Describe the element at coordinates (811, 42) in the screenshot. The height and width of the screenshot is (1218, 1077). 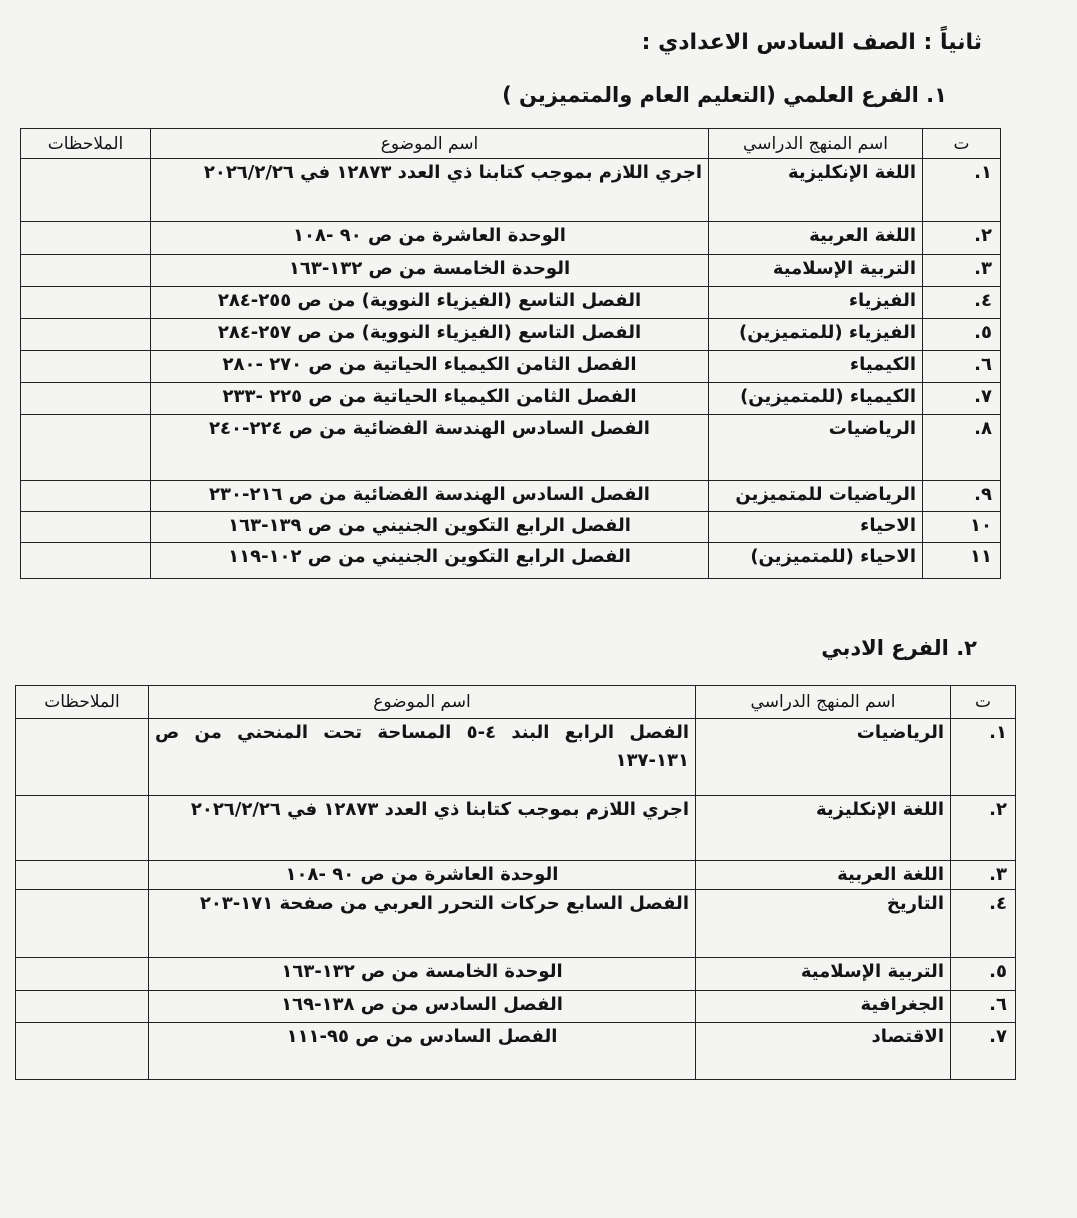
I see `section-heading: ثانياً : الصف السادس الاعدادي :` at that location.